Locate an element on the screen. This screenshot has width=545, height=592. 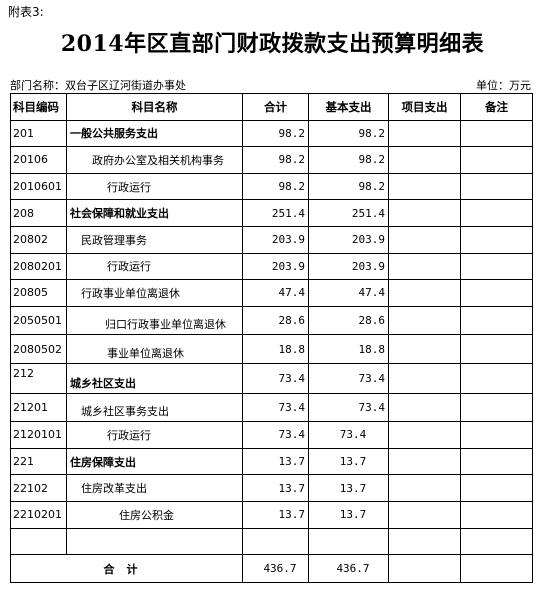
blank-row is located at coordinates (271, 541).